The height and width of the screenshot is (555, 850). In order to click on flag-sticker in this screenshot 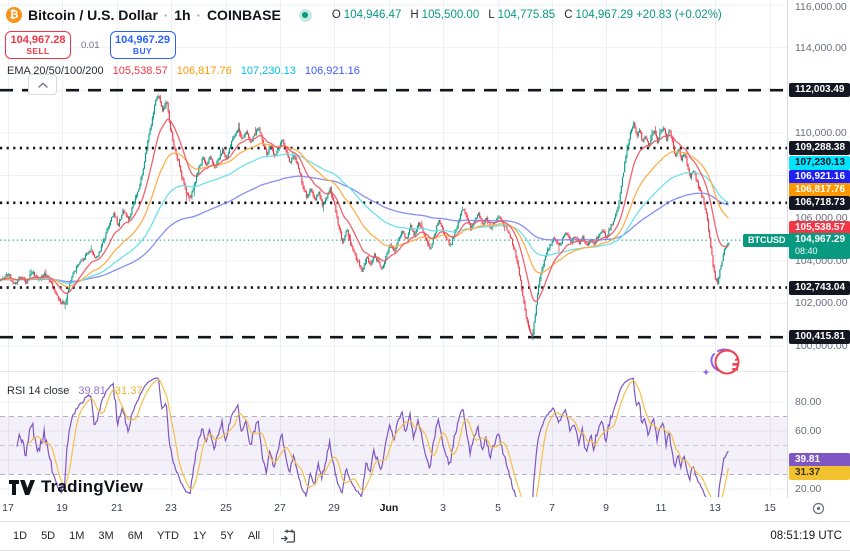, I will do `click(723, 363)`.